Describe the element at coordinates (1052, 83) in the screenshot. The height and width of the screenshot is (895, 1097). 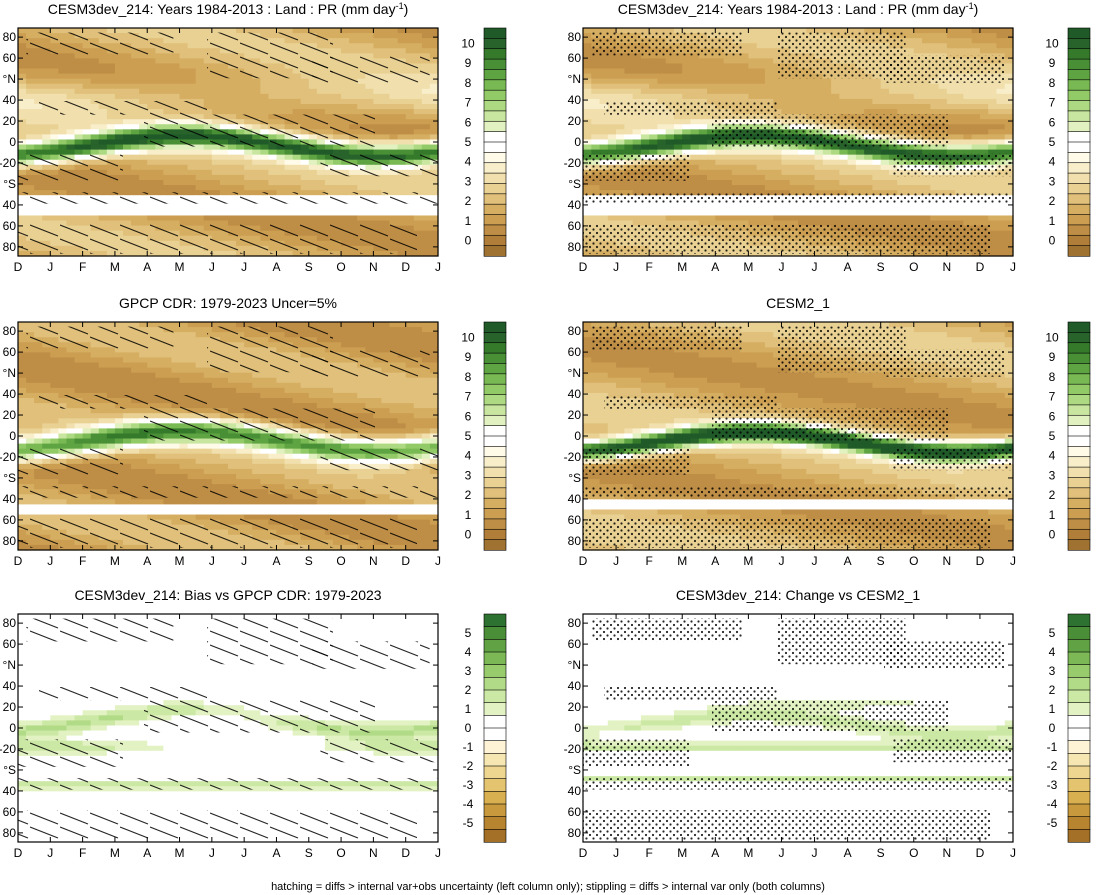
I see `colorbar-label: 8` at that location.